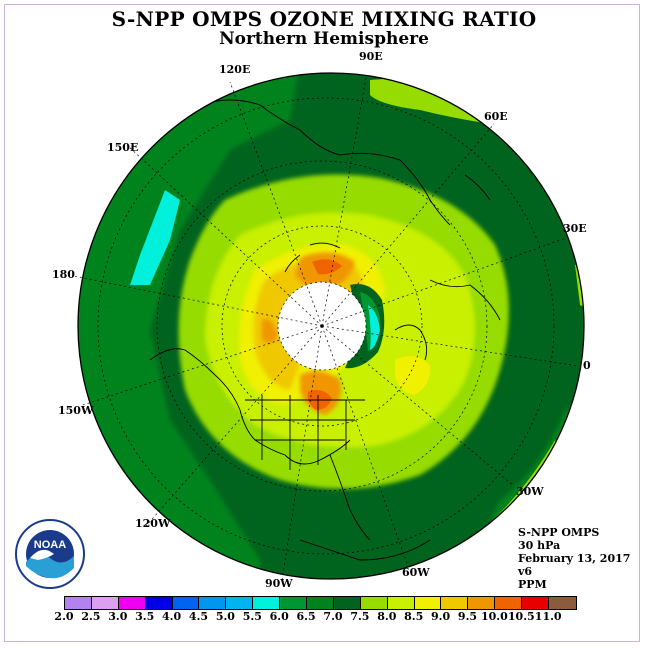 The height and width of the screenshot is (648, 648). Describe the element at coordinates (324, 39) in the screenshot. I see `map-subtitle: Northern Hemisphere` at that location.